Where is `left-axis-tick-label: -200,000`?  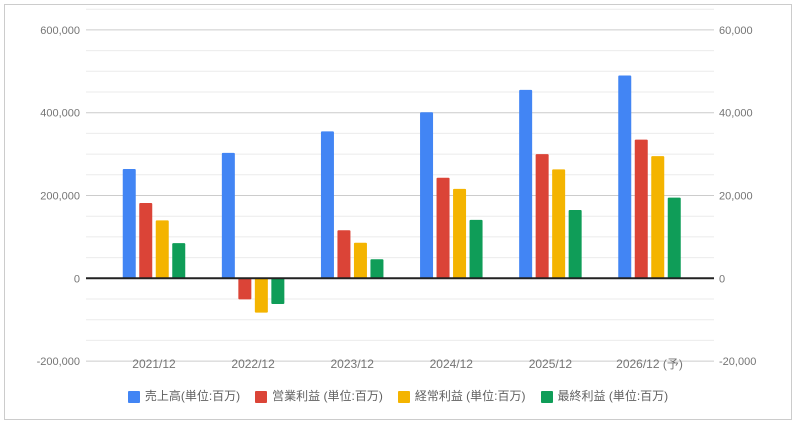 left-axis-tick-label: -200,000 is located at coordinates (58, 362).